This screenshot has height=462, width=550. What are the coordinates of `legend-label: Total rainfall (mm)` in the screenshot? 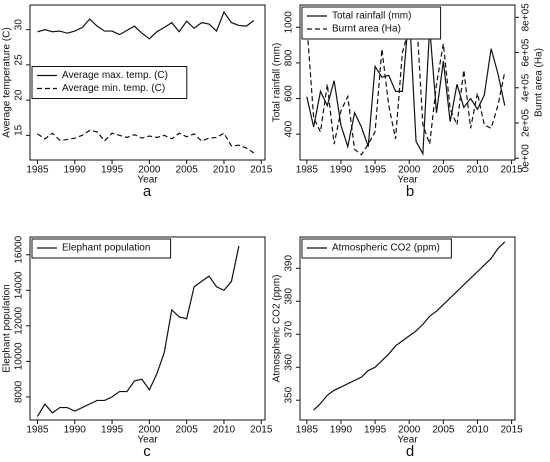 It's located at (371, 16).